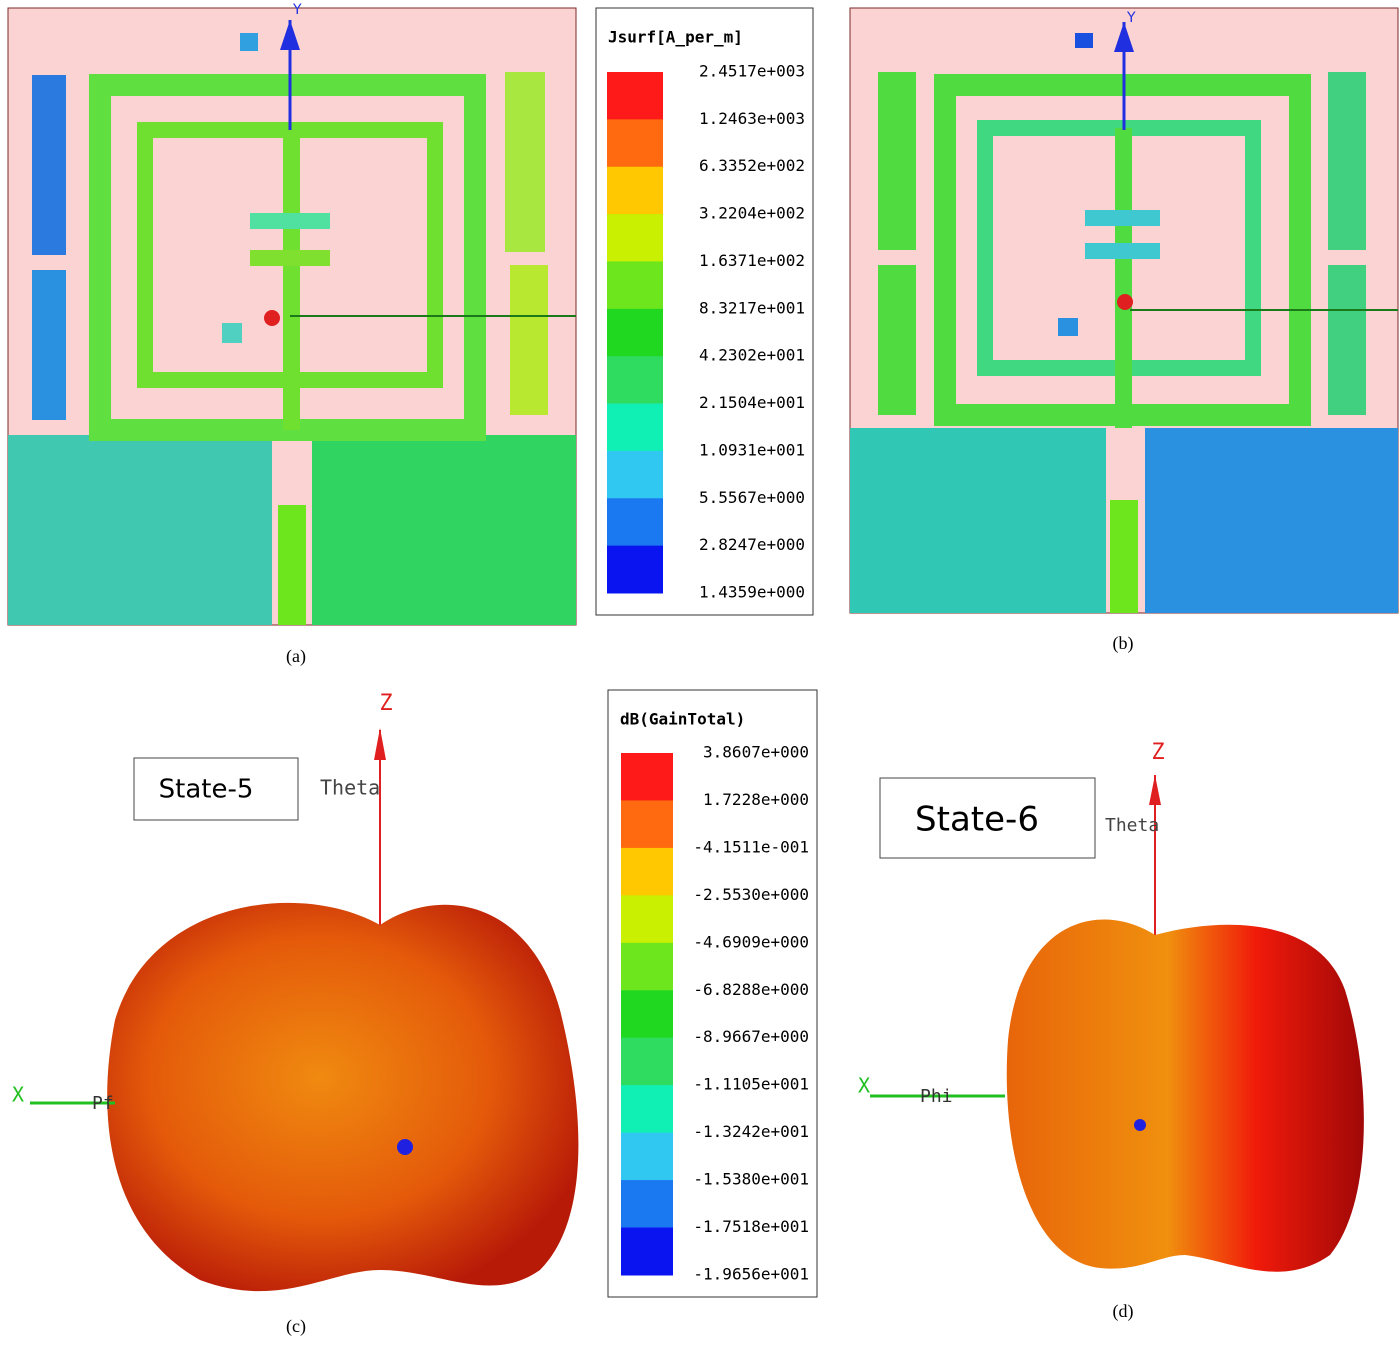 The image size is (1400, 1352). I want to click on legend-label: 3.8607e+000, so click(756, 752).